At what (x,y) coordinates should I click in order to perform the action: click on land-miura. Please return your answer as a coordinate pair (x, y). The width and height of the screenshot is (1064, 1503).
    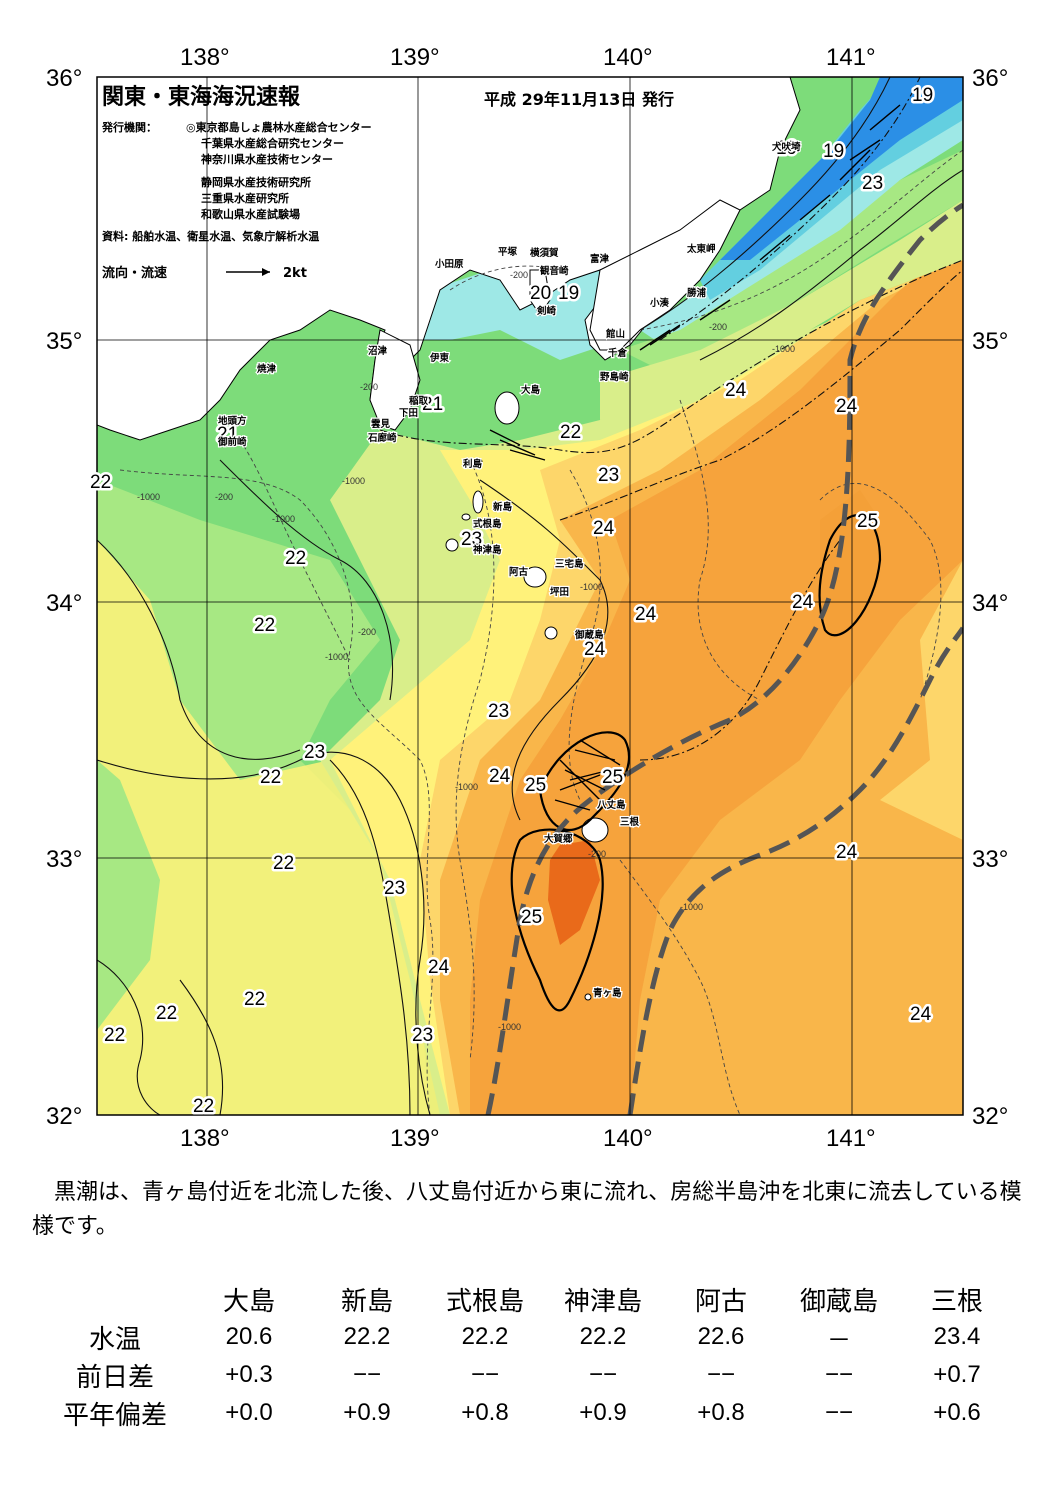
    Looking at the image, I should click on (540, 292).